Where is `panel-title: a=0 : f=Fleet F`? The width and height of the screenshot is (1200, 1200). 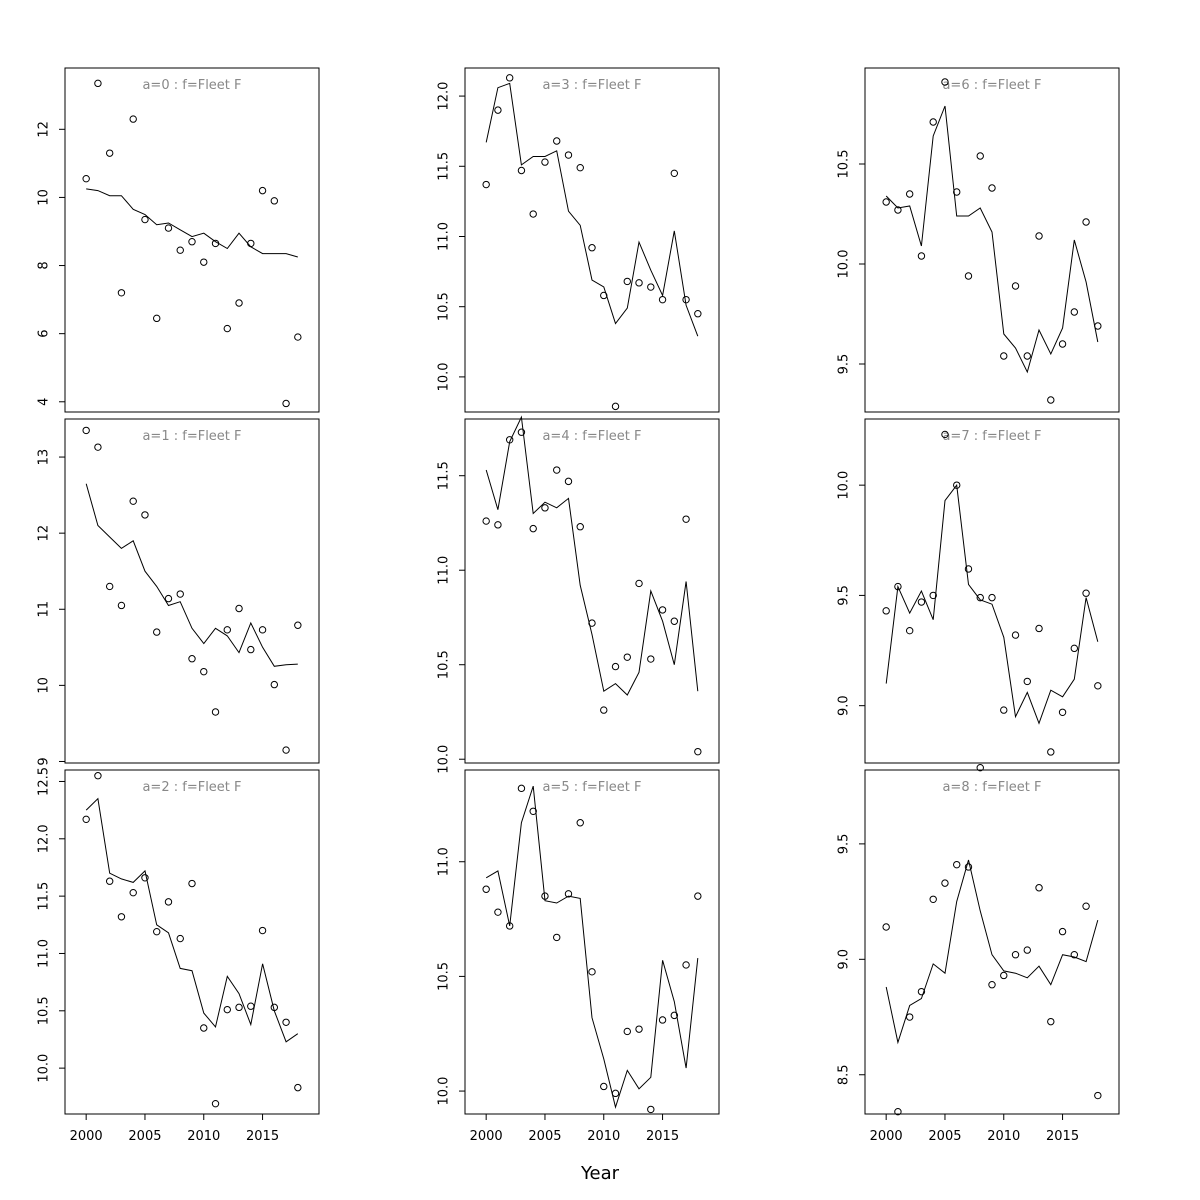 panel-title: a=0 : f=Fleet F is located at coordinates (191, 85).